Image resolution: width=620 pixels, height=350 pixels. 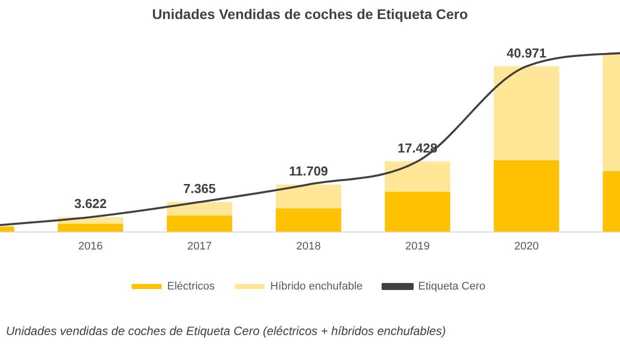 I want to click on legend-label: Eléctricos, so click(x=191, y=286).